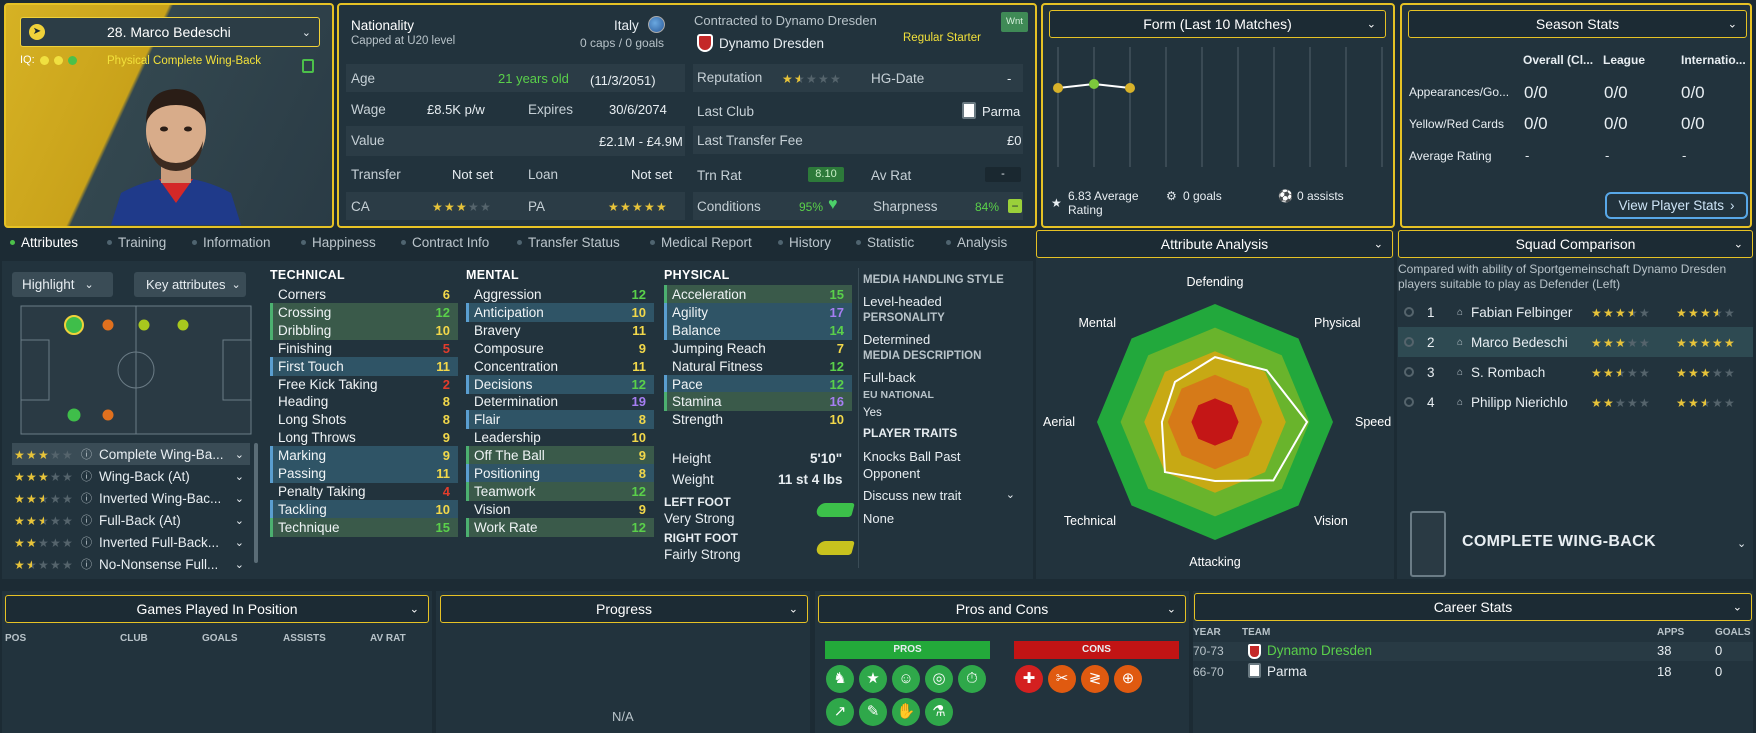 This screenshot has width=1756, height=733. What do you see at coordinates (364, 419) in the screenshot?
I see `attribute-row: Long Shots 8` at bounding box center [364, 419].